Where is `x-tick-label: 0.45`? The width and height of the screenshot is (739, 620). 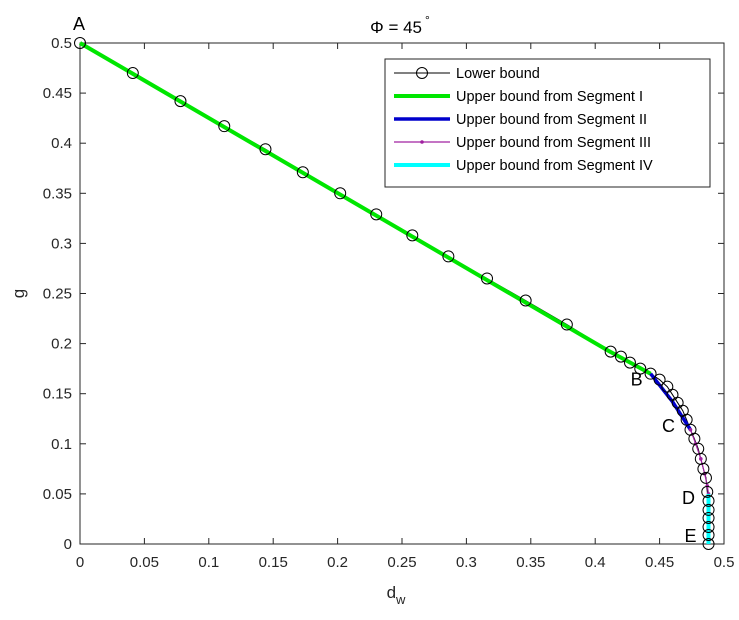 x-tick-label: 0.45 is located at coordinates (659, 562).